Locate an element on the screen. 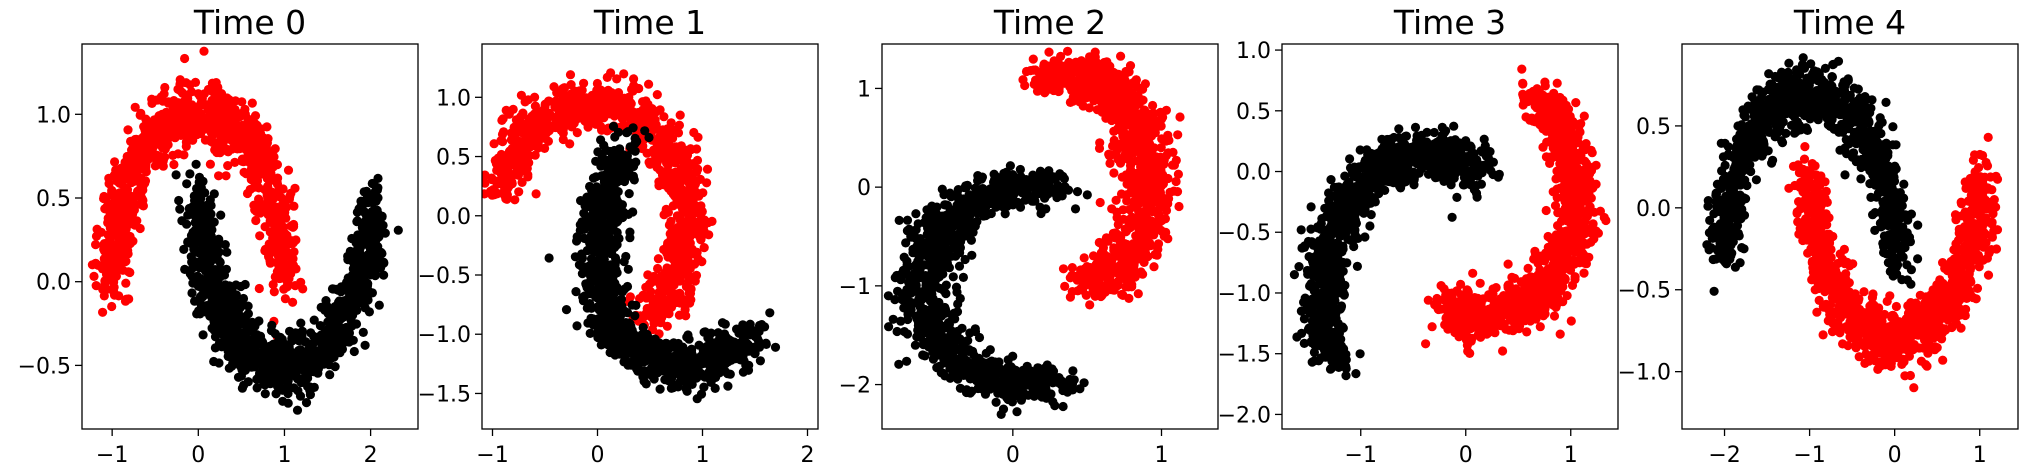 Image resolution: width=2027 pixels, height=473 pixels. y-tick-label: −0.5 is located at coordinates (44, 366).